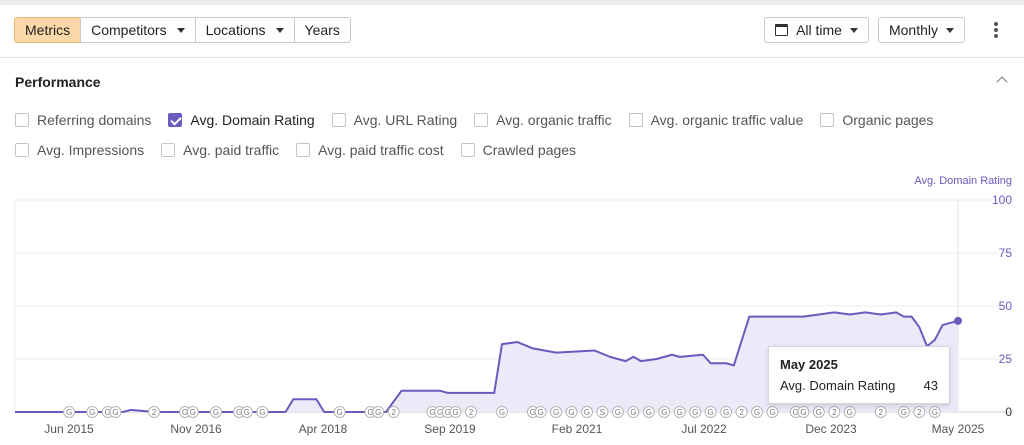  Describe the element at coordinates (529, 150) in the screenshot. I see `checkbox-label: Crawled pages` at that location.